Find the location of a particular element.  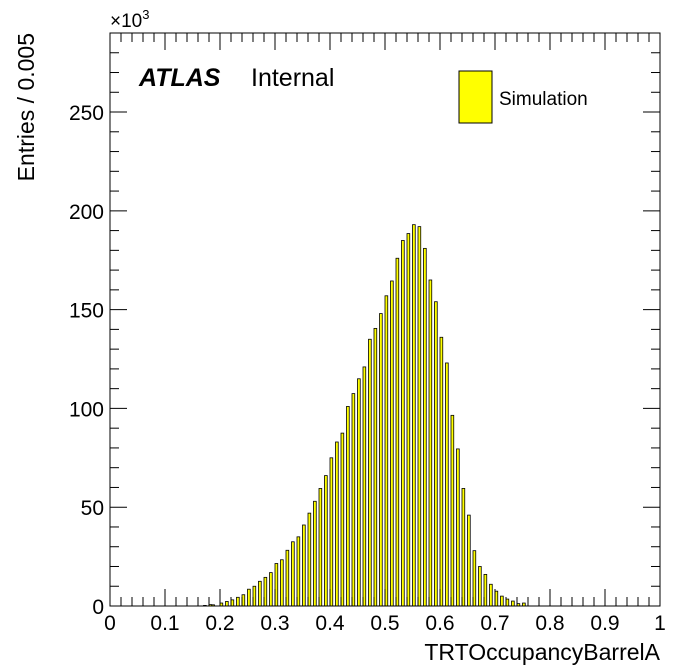

y-tick-label: 100 is located at coordinates (86, 409).